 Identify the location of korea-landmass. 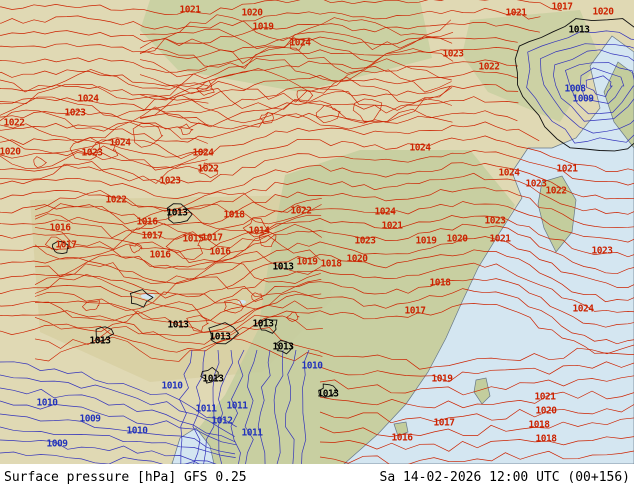
(557, 214).